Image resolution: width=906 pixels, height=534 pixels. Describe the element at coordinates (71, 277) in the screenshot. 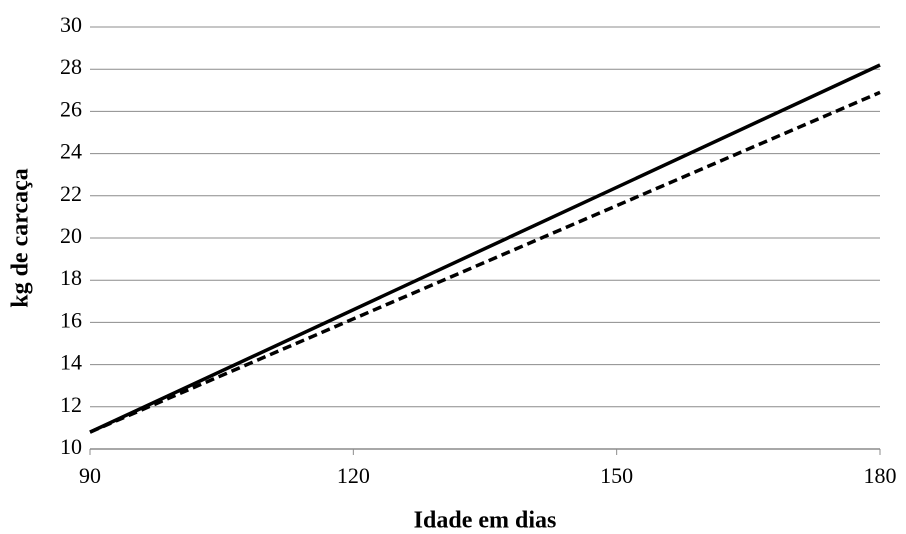

I see `y-tick-label: 18` at that location.